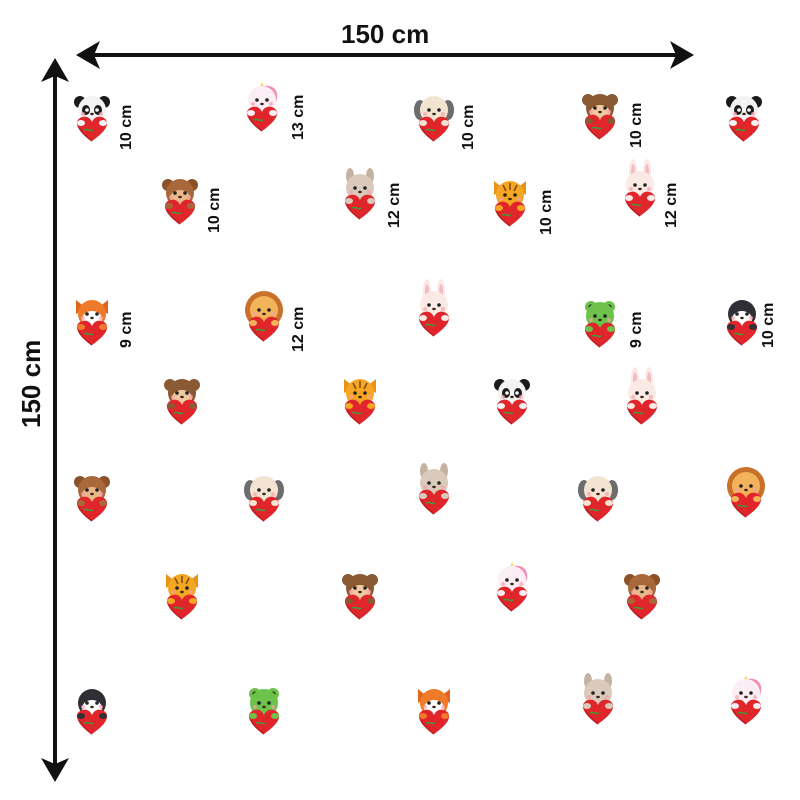 The image size is (800, 800). What do you see at coordinates (55, 70) in the screenshot?
I see `height-arrow-top-head` at bounding box center [55, 70].